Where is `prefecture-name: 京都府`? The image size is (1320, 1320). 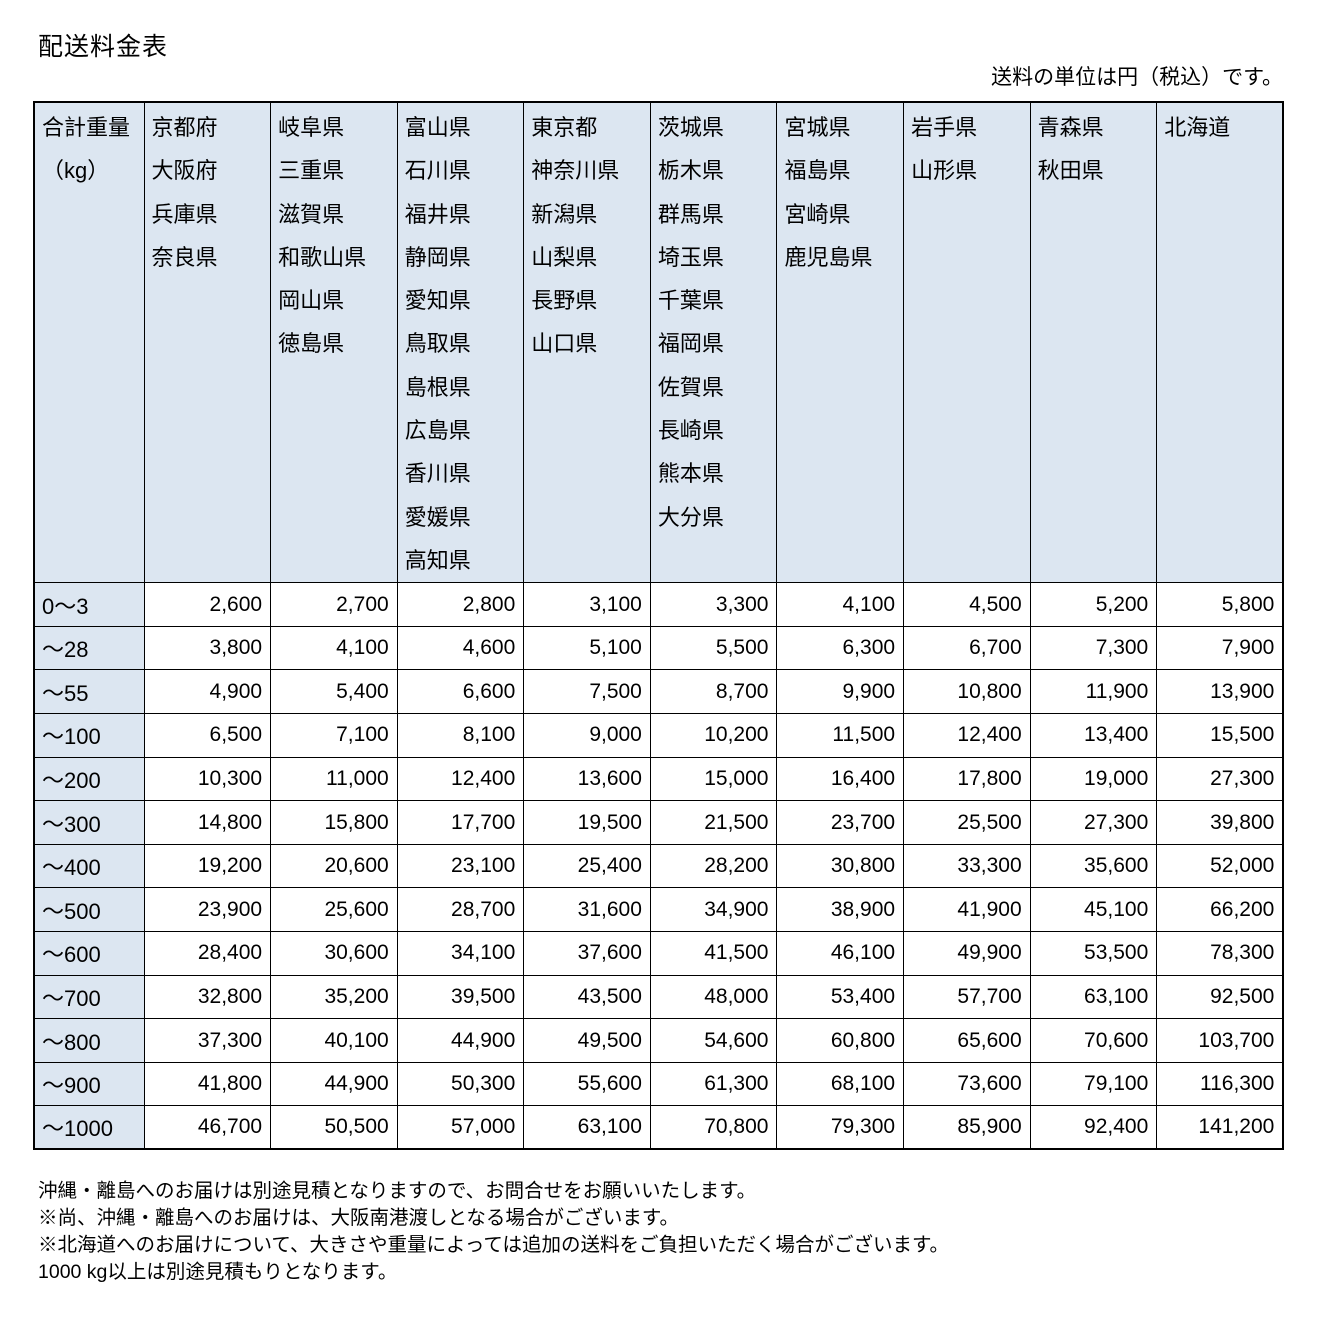 prefecture-name: 京都府 is located at coordinates (184, 127).